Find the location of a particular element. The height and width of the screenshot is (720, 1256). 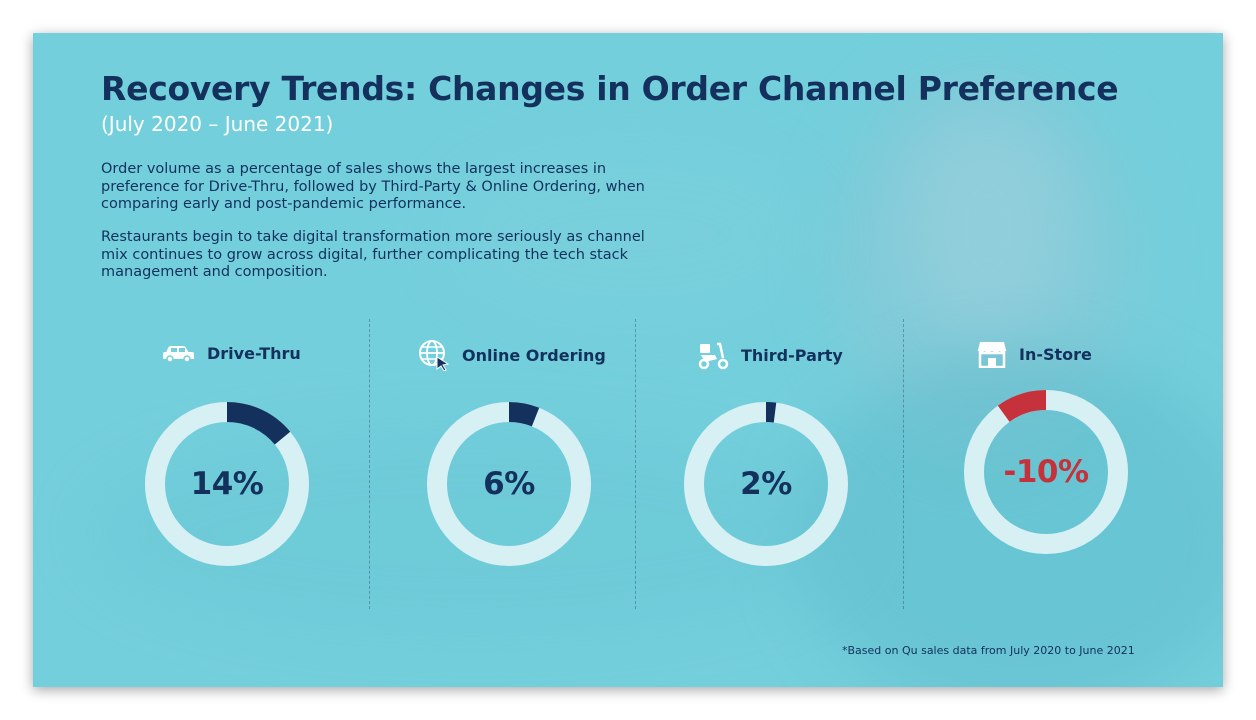

channel-header-online-ordering: Online Ordering is located at coordinates (512, 355).